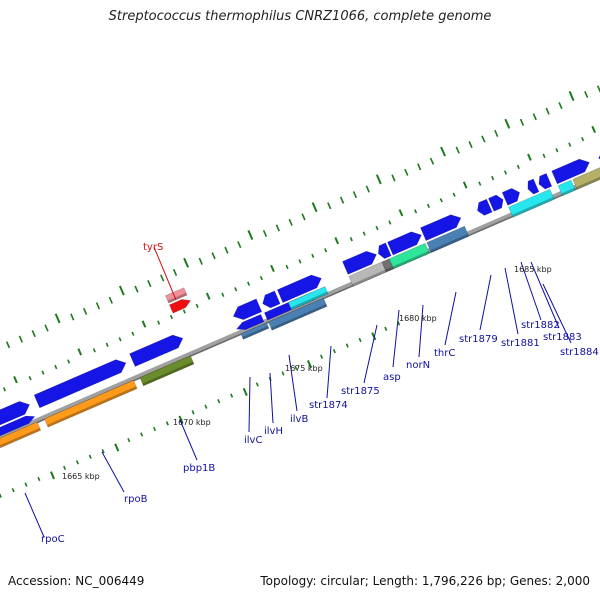 The height and width of the screenshot is (600, 600). What do you see at coordinates (404, 243) in the screenshot?
I see `gene-asp-forward` at bounding box center [404, 243].